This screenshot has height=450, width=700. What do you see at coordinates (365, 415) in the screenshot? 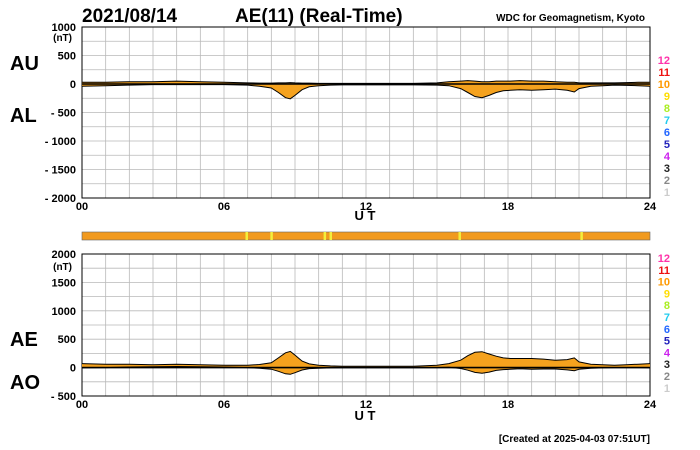
I see `ae-ao-x-axis-label: U T` at bounding box center [365, 415].